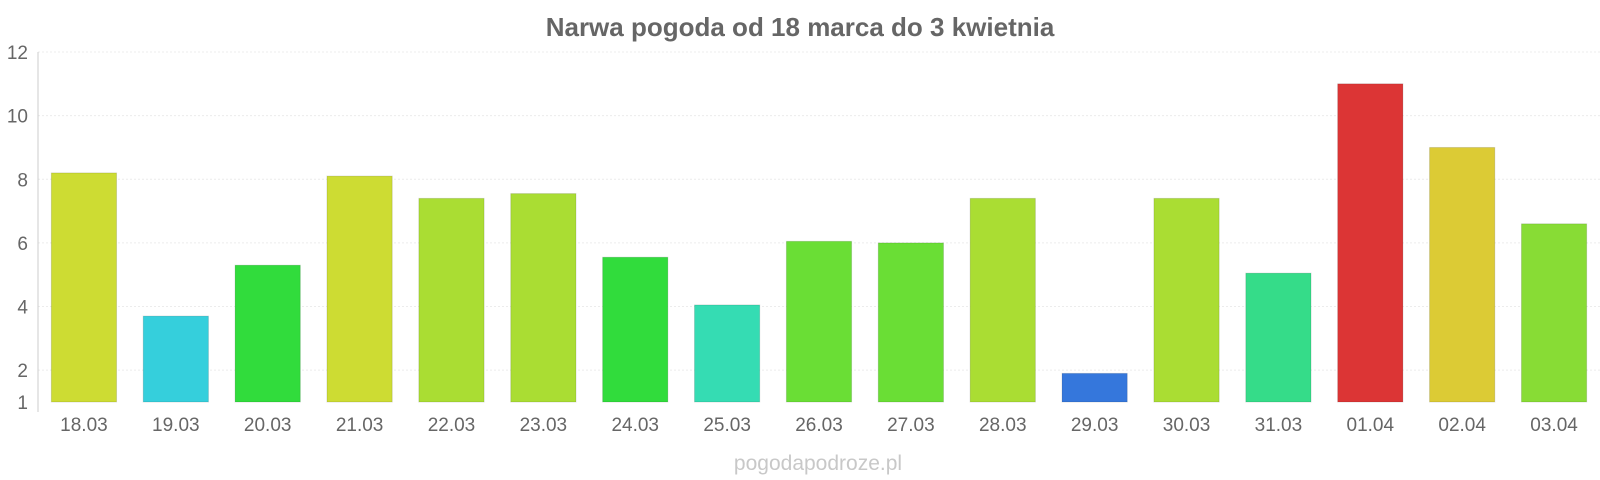  Describe the element at coordinates (22, 371) in the screenshot. I see `y-tick-label: 2` at that location.